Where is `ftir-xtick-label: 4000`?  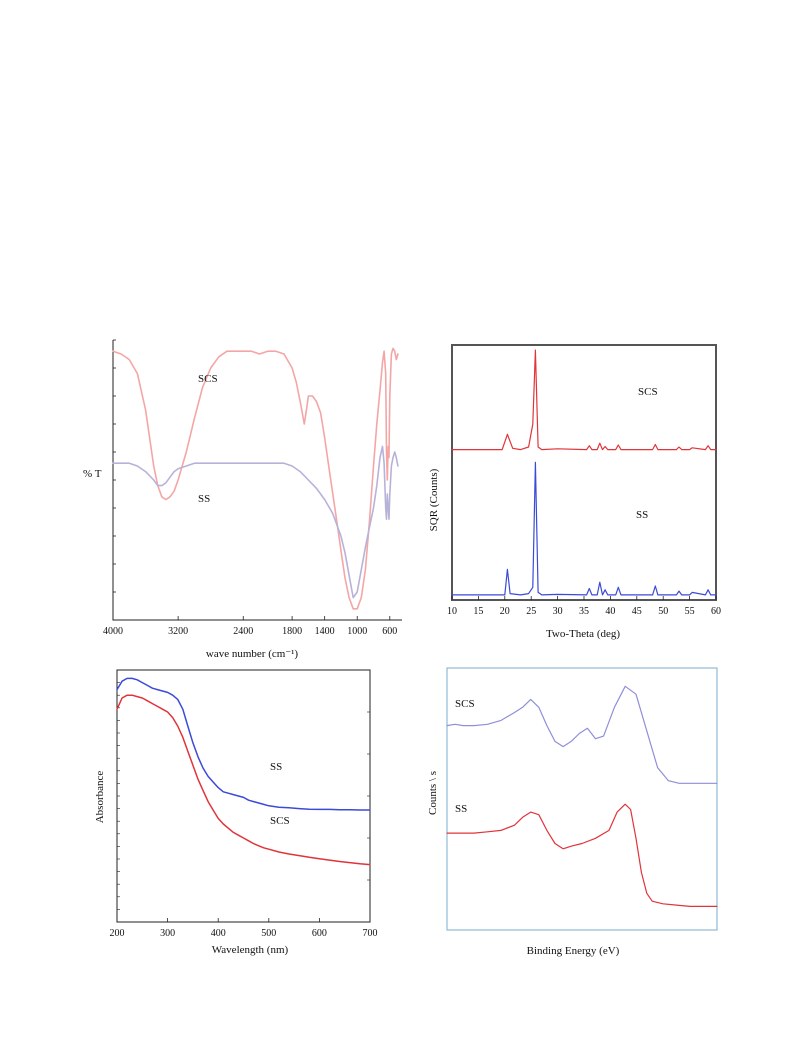
ftir-xtick-label: 4000 is located at coordinates (113, 631).